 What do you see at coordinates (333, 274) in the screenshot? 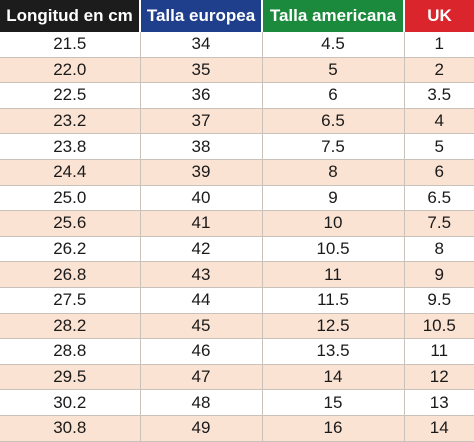
I see `cell-us-size: 11` at bounding box center [333, 274].